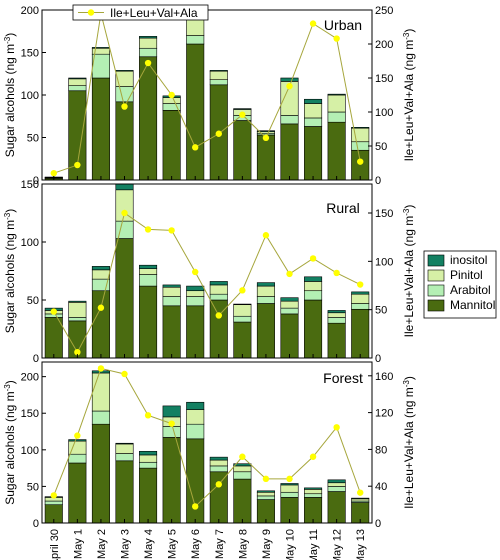 This screenshot has height=560, width=500. What do you see at coordinates (384, 45) in the screenshot?
I see `right-tick-label: 200` at bounding box center [384, 45].